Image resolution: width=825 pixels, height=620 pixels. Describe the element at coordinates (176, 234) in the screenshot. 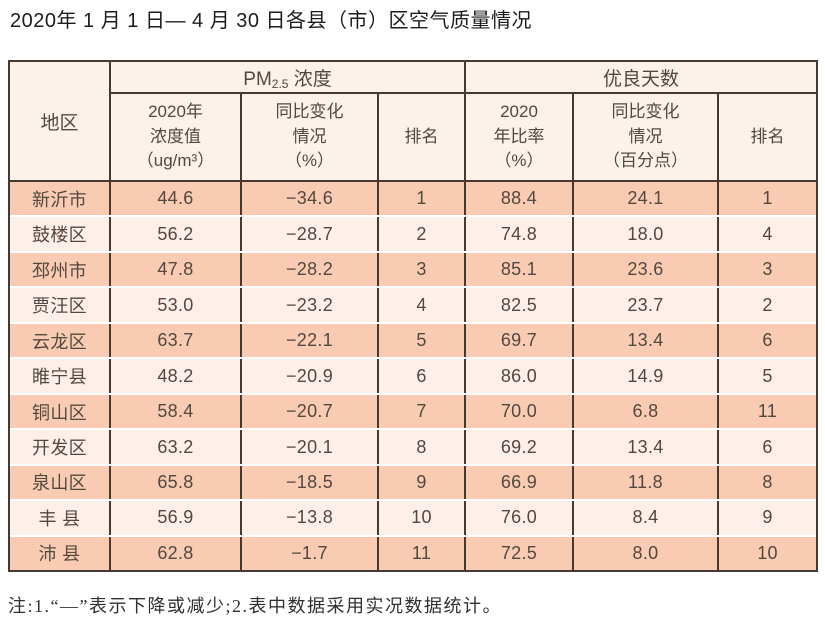

I see `pm-value-cell: 56.2` at that location.